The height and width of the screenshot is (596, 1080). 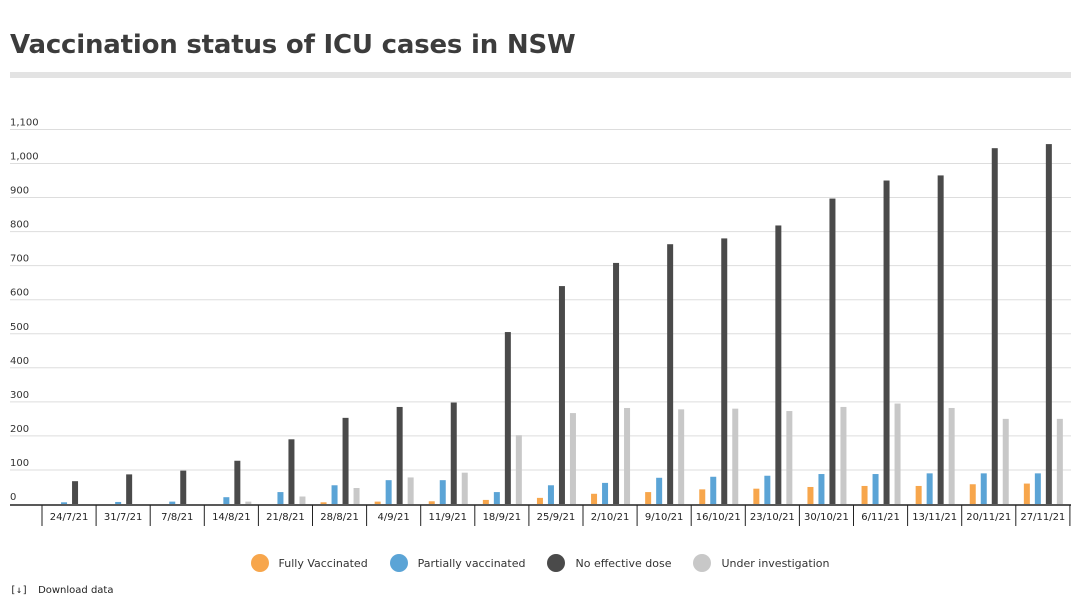 I want to click on y-axis-ticks: 0 100 200 300 400 500 600 700 800 900 1,000 1,100, so click(x=24, y=310).